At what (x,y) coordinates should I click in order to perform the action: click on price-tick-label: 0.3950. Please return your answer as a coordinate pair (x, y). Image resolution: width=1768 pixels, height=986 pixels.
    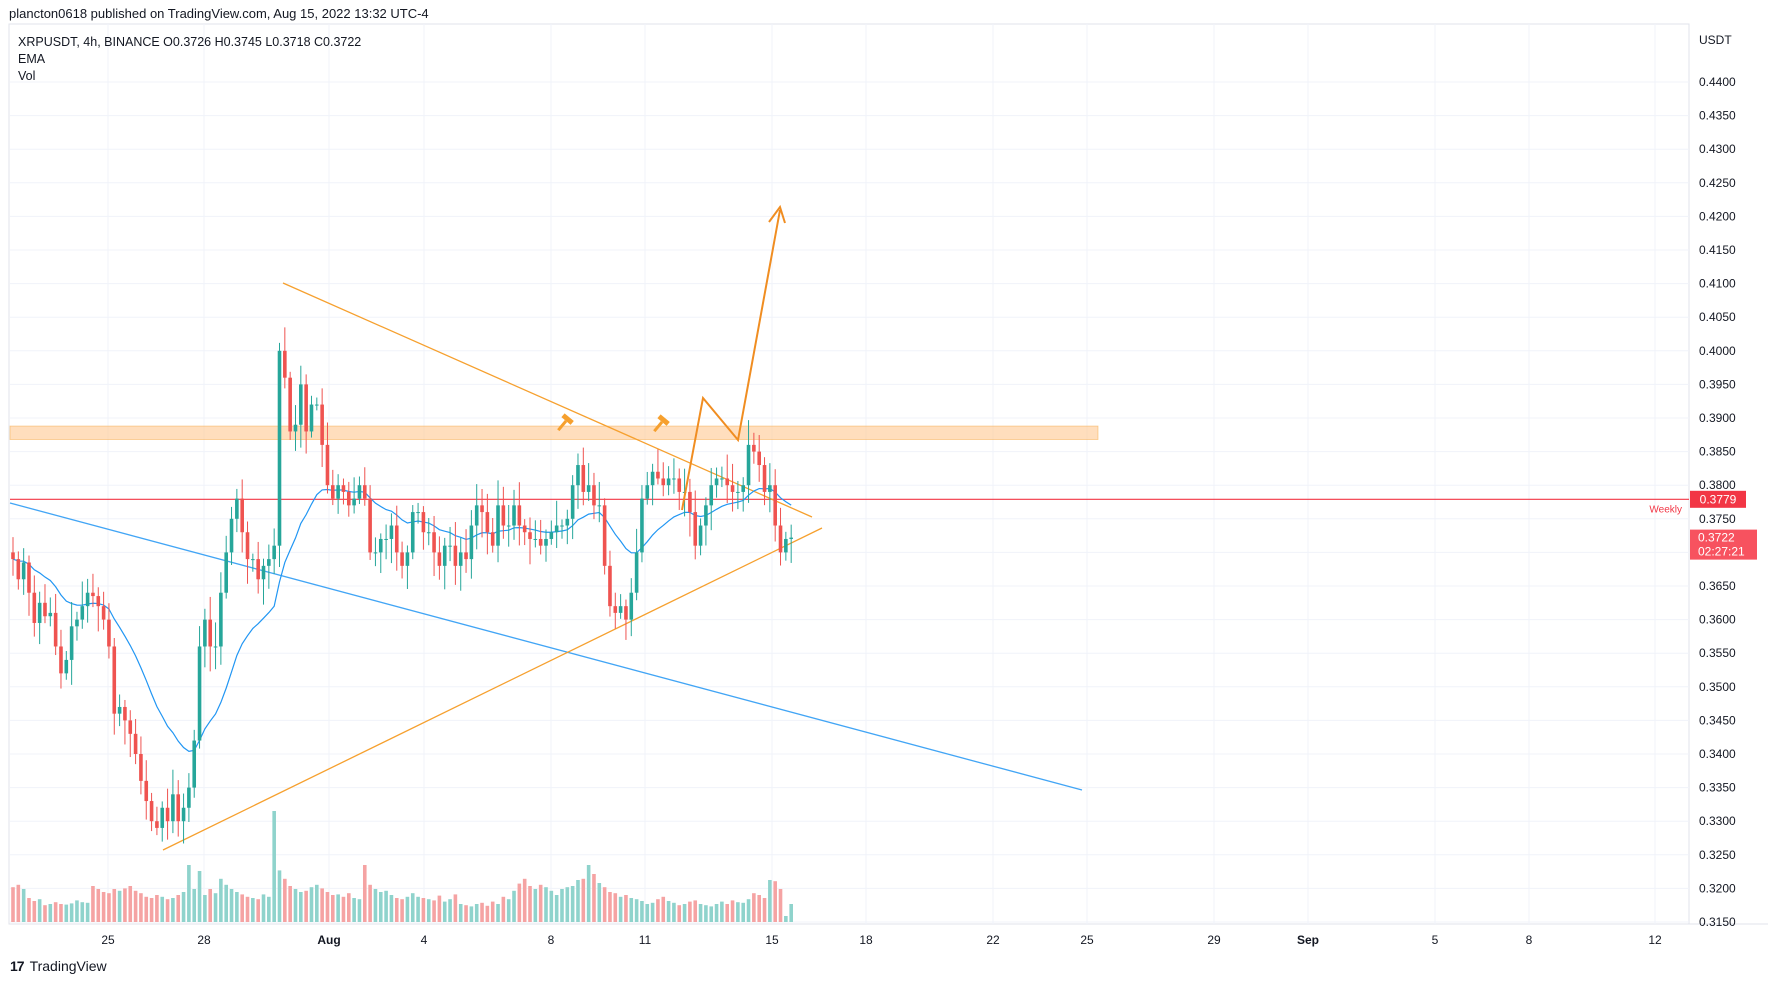
    Looking at the image, I should click on (1717, 384).